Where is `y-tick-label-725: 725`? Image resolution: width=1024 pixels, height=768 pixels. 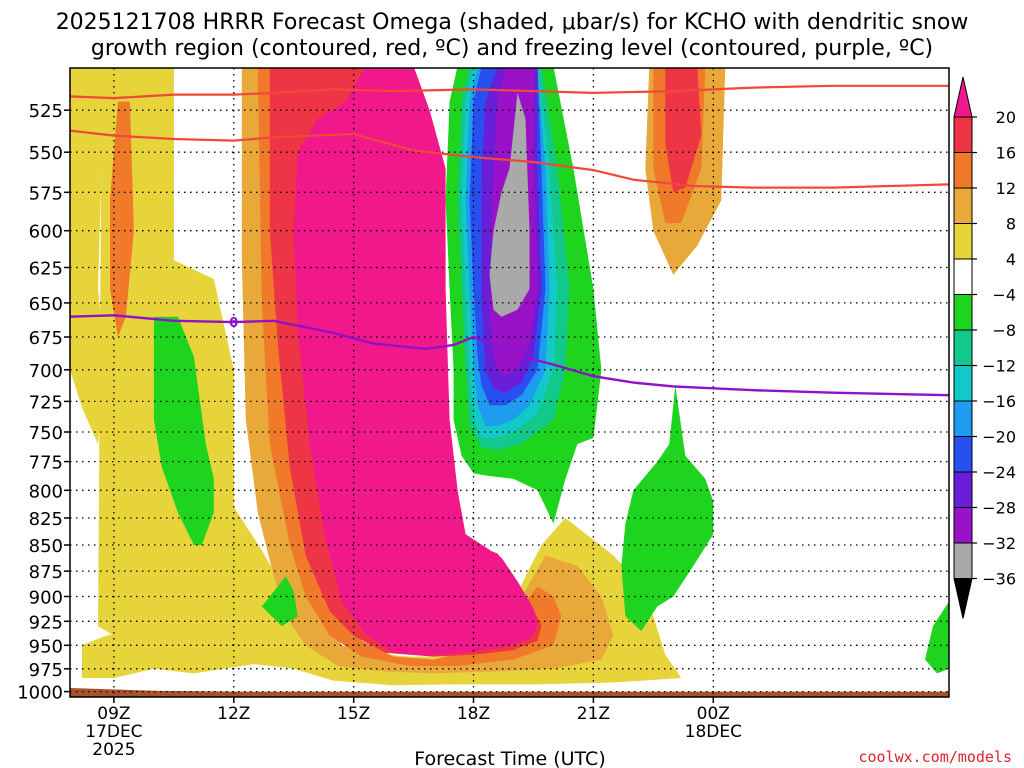 y-tick-label-725: 725 is located at coordinates (46, 402).